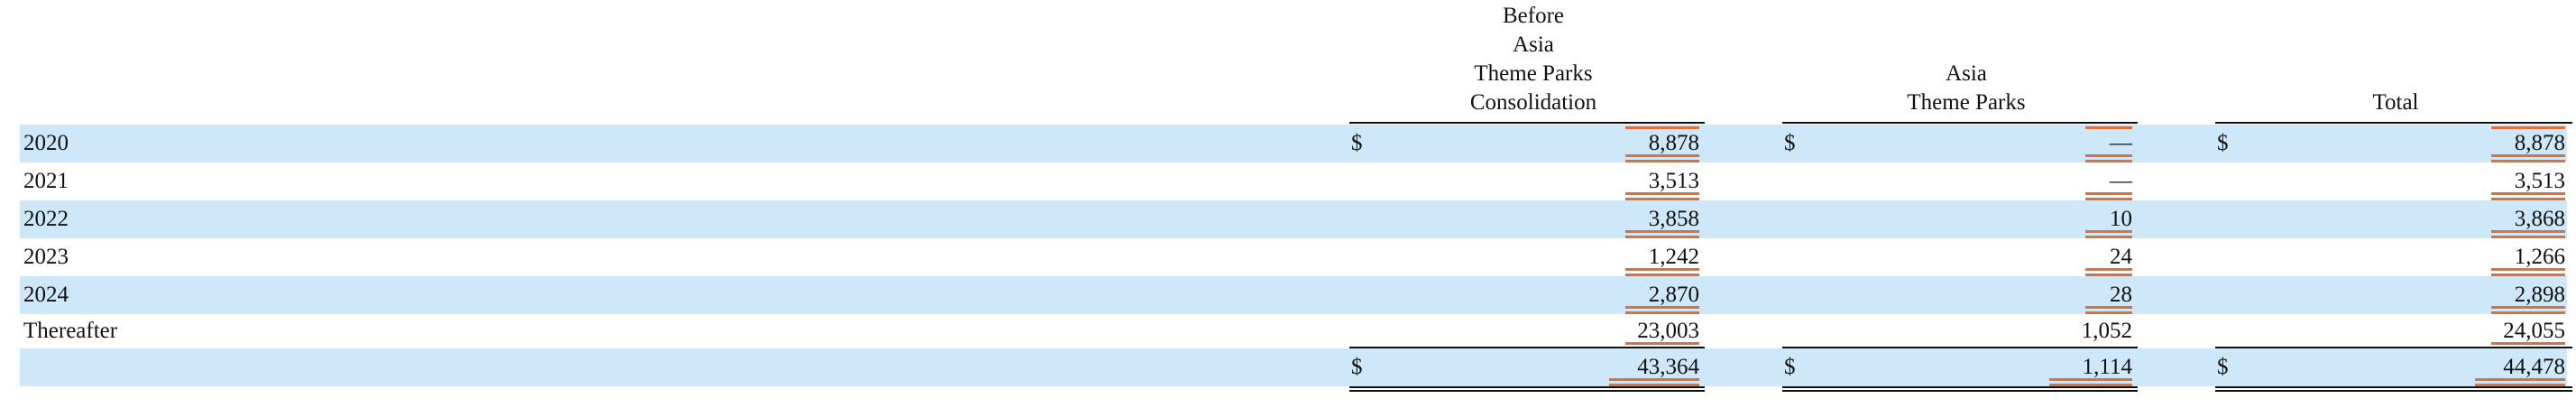  What do you see at coordinates (1662, 295) in the screenshot?
I see `value-before-consolidation: 2,870` at bounding box center [1662, 295].